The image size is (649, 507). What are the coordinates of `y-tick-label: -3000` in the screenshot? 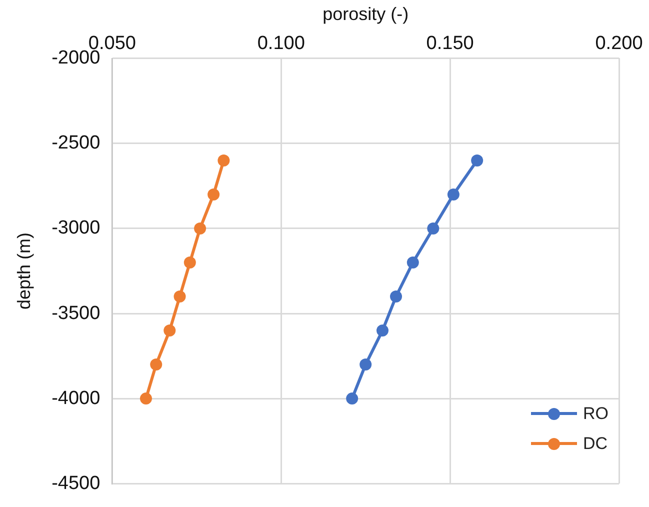 It's located at (76, 228).